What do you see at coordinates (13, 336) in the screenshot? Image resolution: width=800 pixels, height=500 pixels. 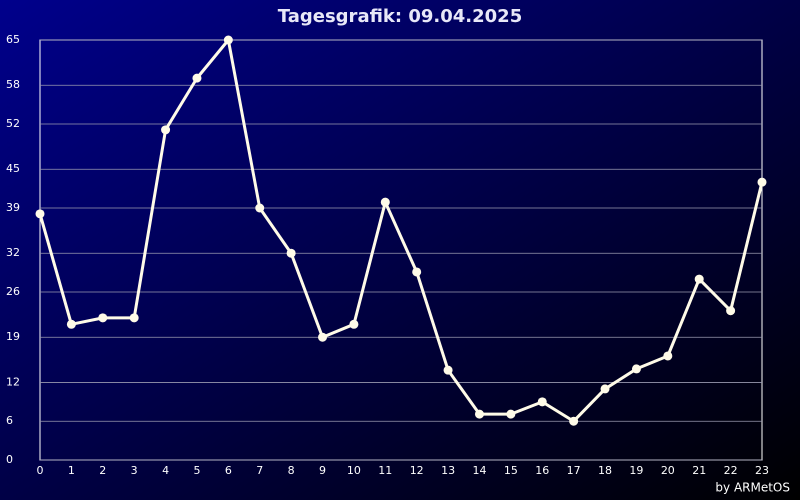 I see `y-tick-label: 19` at bounding box center [13, 336].